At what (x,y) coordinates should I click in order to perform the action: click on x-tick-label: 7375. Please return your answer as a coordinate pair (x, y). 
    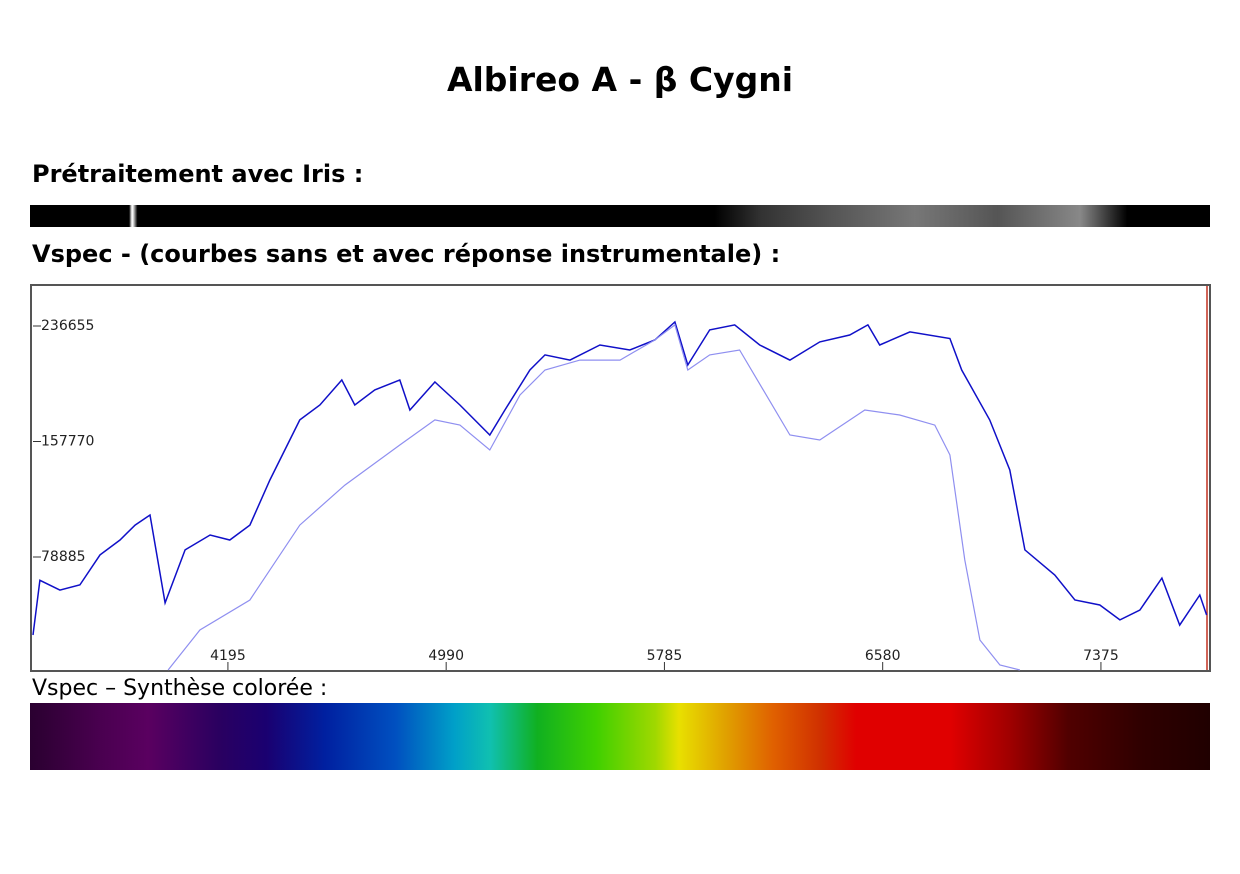
    Looking at the image, I should click on (1101, 656).